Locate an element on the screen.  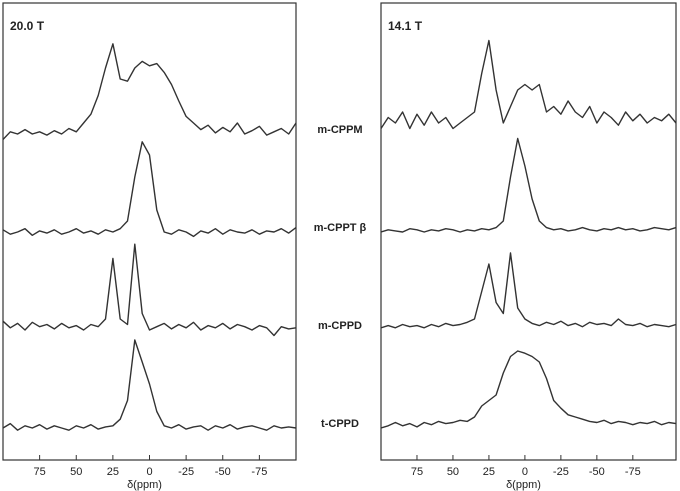
series-label: m-CPPM is located at coordinates (339, 130).